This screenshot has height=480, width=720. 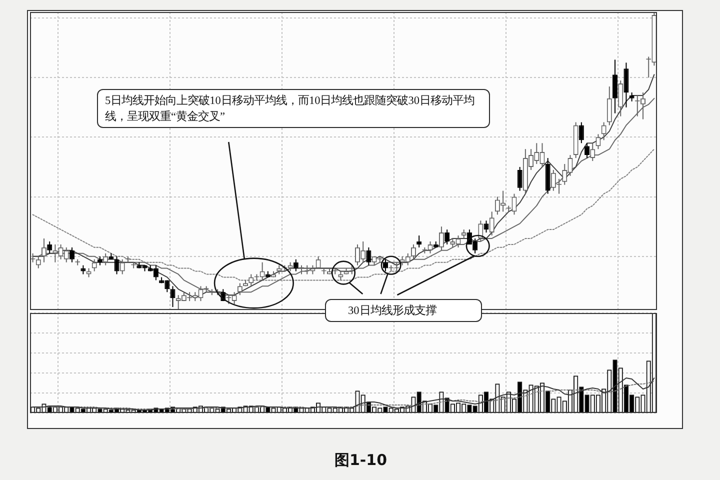 What do you see at coordinates (290, 109) in the screenshot?
I see `annotation: 5日均线开始向上突破10日移动平均线，而10日均线也跟随突破30日移动平均线，呈现双重“黄金交叉”` at bounding box center [290, 109].